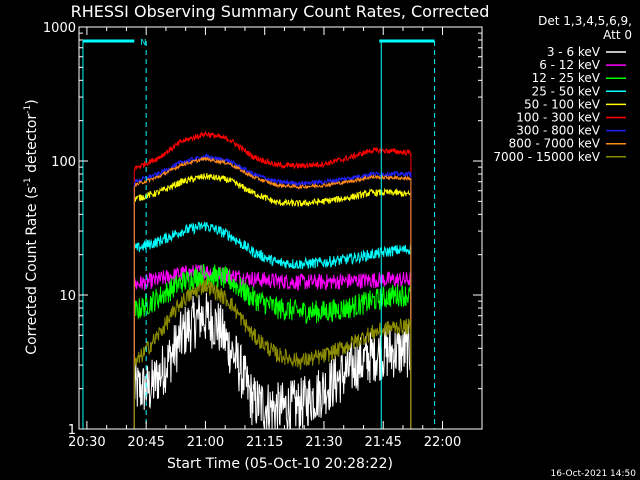  What do you see at coordinates (59, 28) in the screenshot?
I see `y-tick-label: 1000` at bounding box center [59, 28].